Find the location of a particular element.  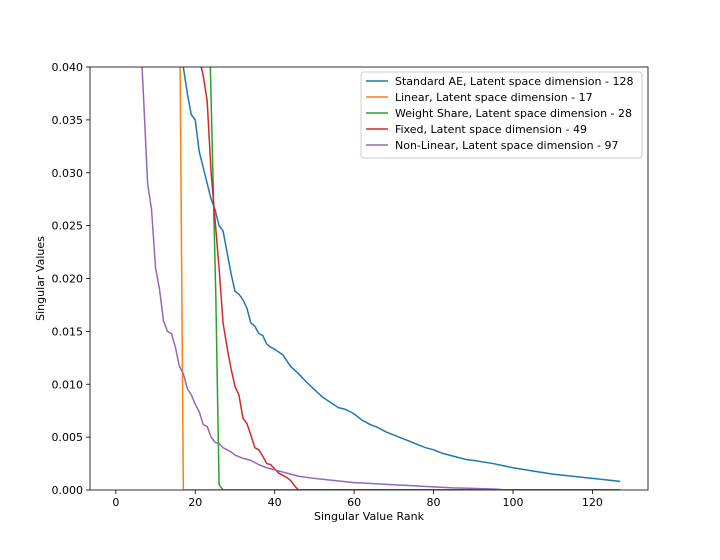

y-tick-label: 0.025 is located at coordinates (68, 226).